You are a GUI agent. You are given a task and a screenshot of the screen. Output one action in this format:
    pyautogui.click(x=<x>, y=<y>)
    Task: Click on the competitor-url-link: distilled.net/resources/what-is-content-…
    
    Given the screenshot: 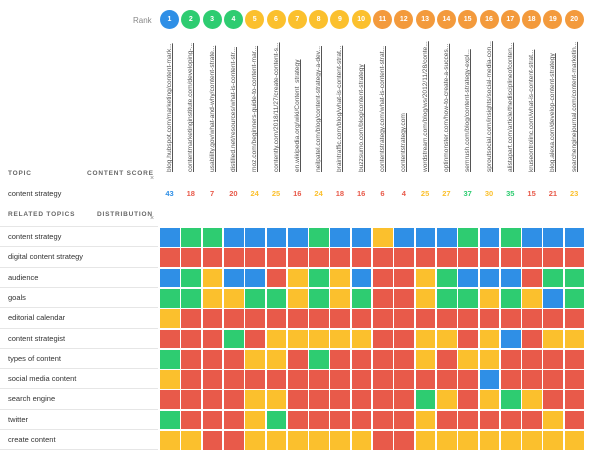 What is the action you would take?
    pyautogui.click(x=233, y=109)
    